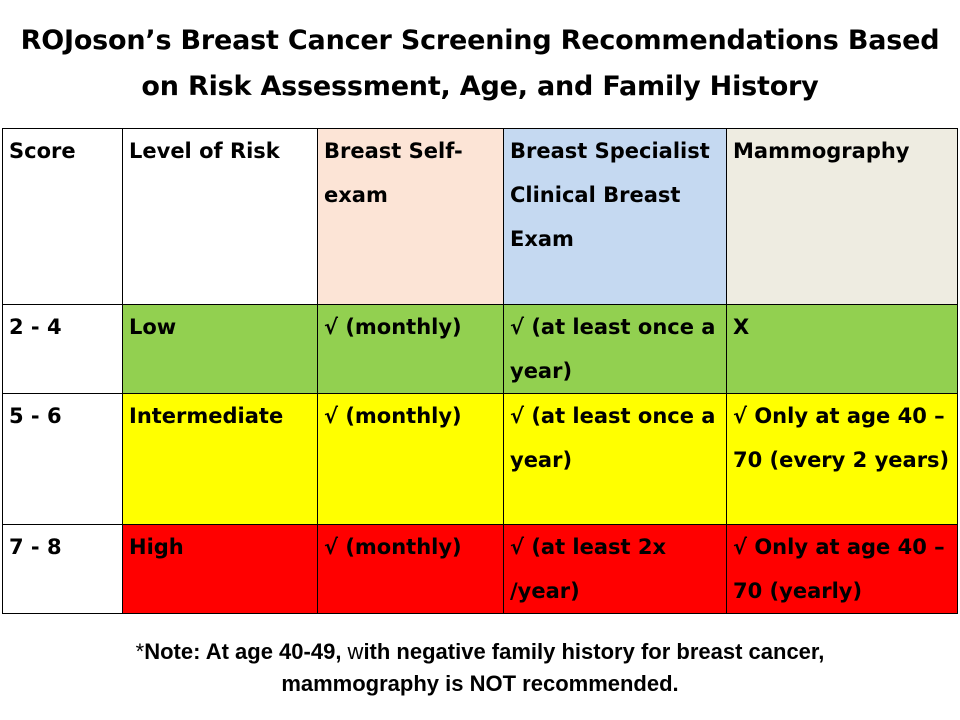 The width and height of the screenshot is (960, 720). I want to click on header-level-of-risk: Level of Risk, so click(220, 216).